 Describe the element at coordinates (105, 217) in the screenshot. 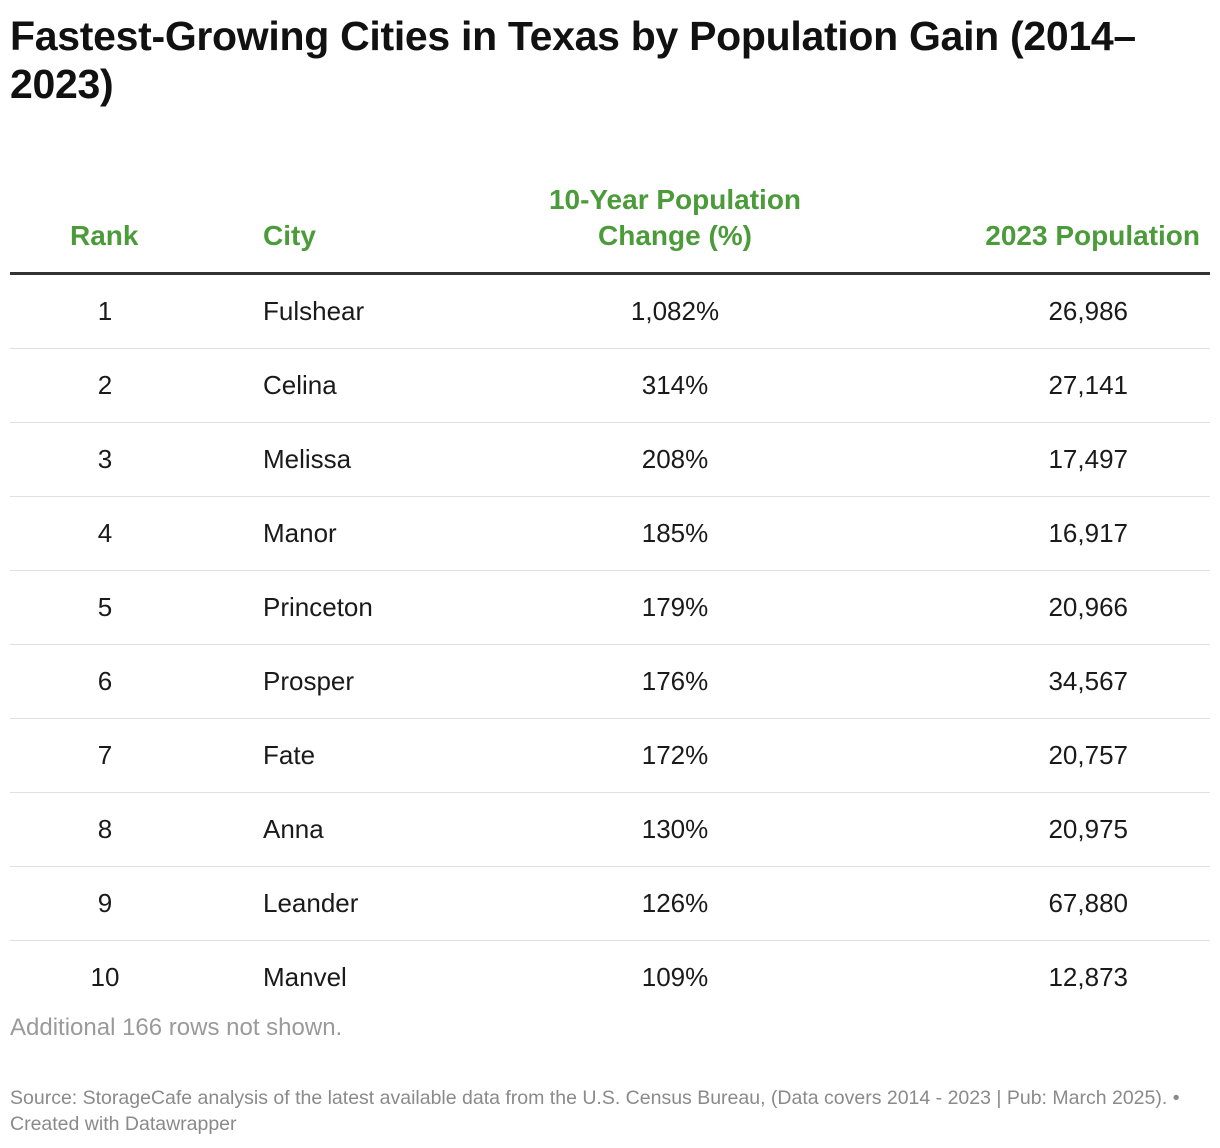

I see `column-header-rank: Rank` at that location.